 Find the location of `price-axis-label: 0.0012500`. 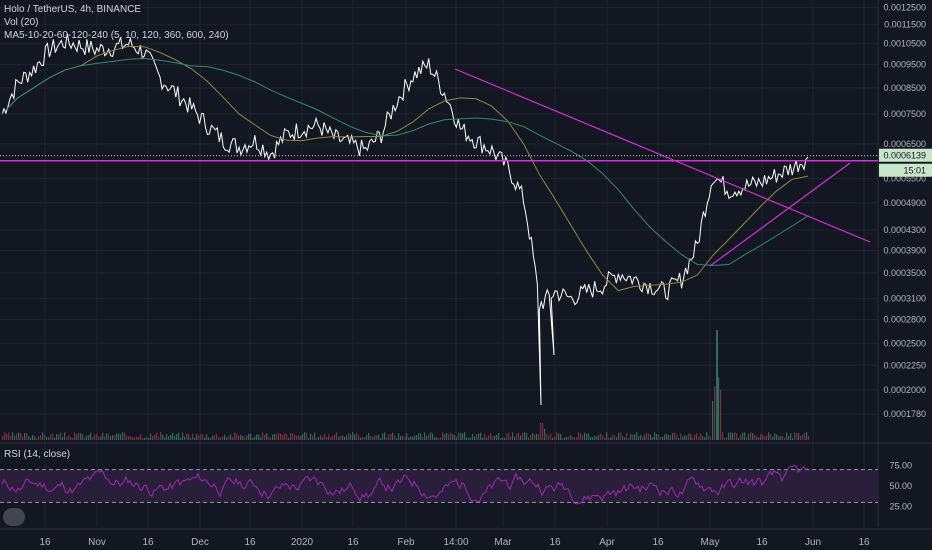

price-axis-label: 0.0012500 is located at coordinates (904, 7).